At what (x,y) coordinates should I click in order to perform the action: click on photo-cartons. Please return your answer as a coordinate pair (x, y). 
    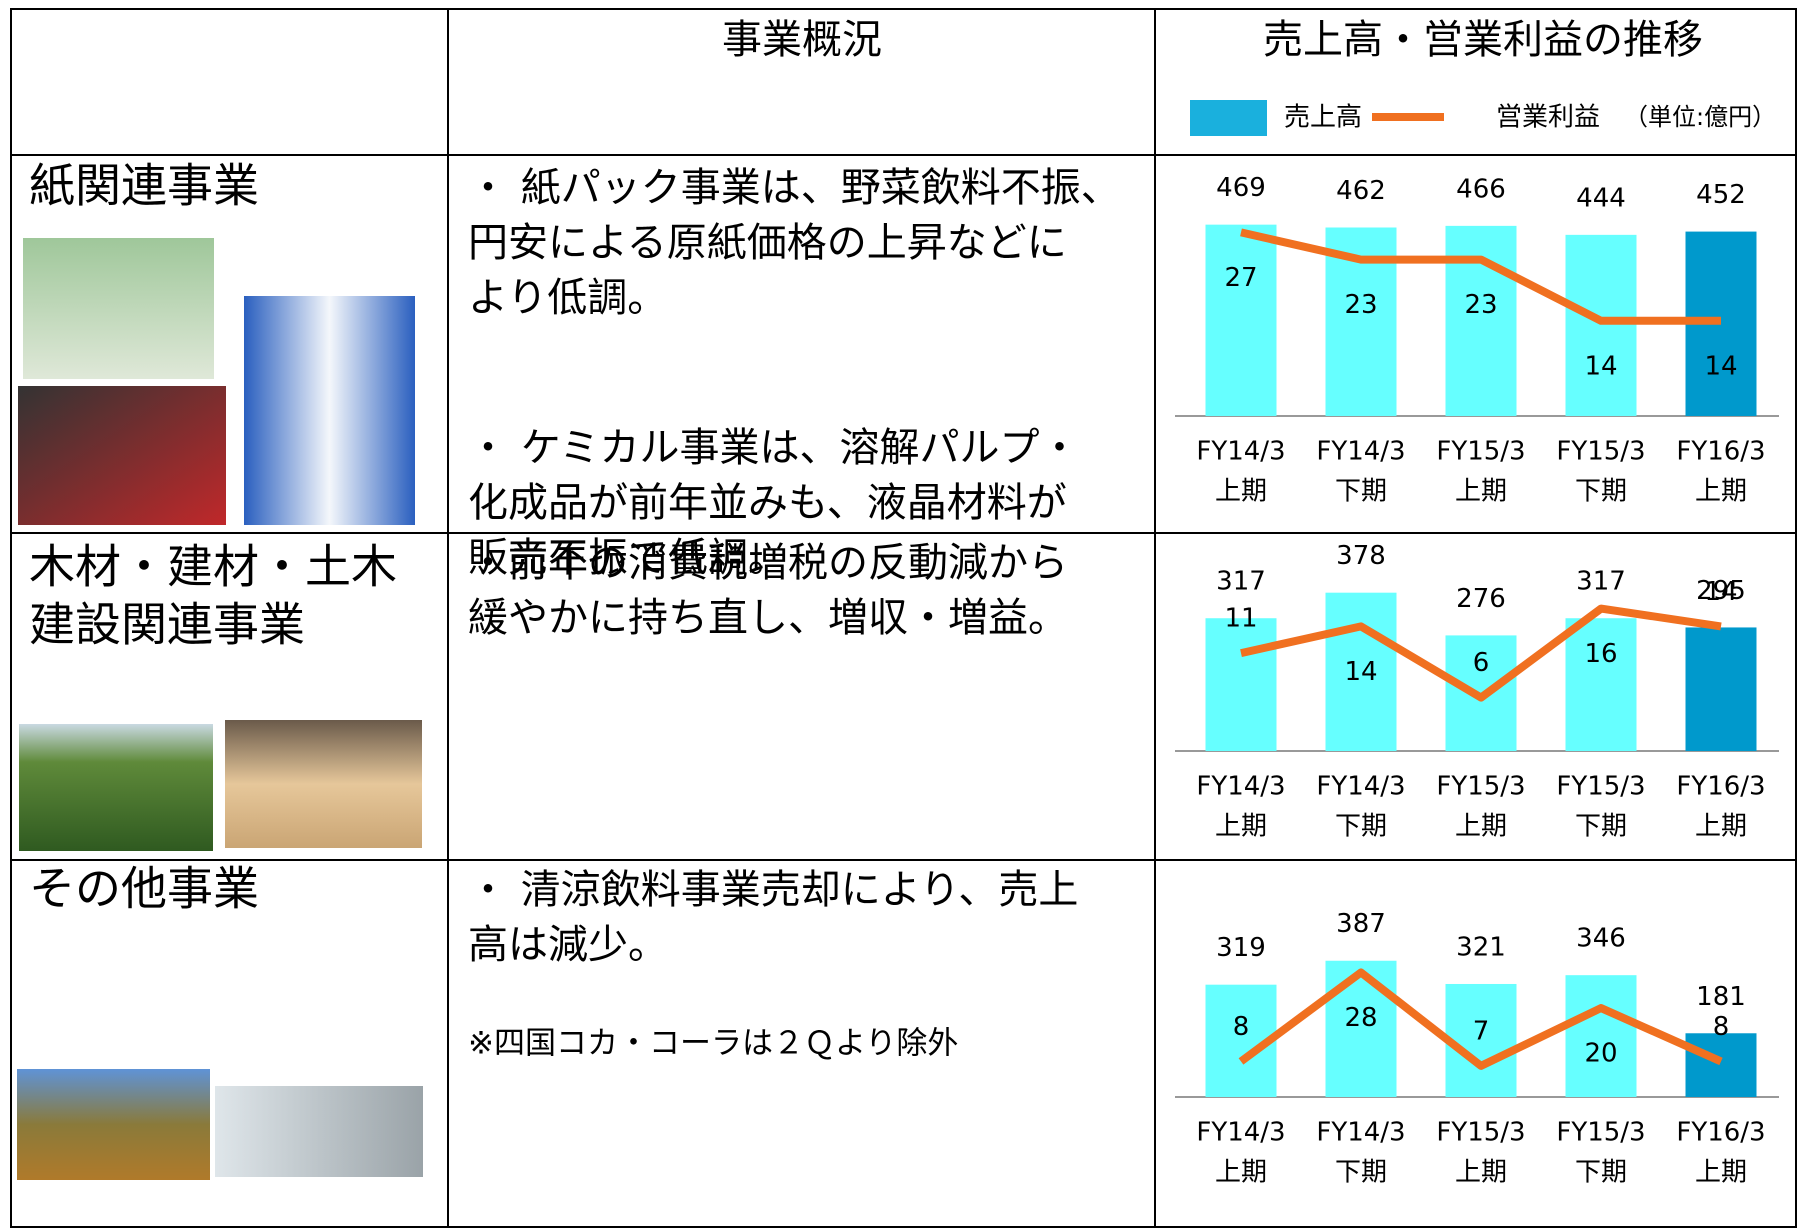
    Looking at the image, I should click on (329, 410).